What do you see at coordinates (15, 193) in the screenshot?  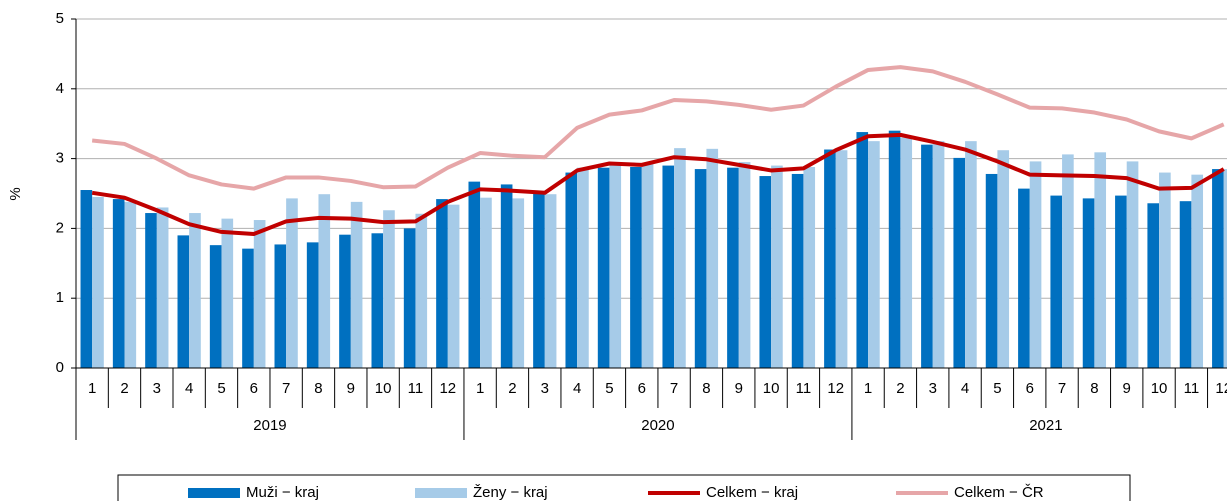 I see `y-axis-label: %` at bounding box center [15, 193].